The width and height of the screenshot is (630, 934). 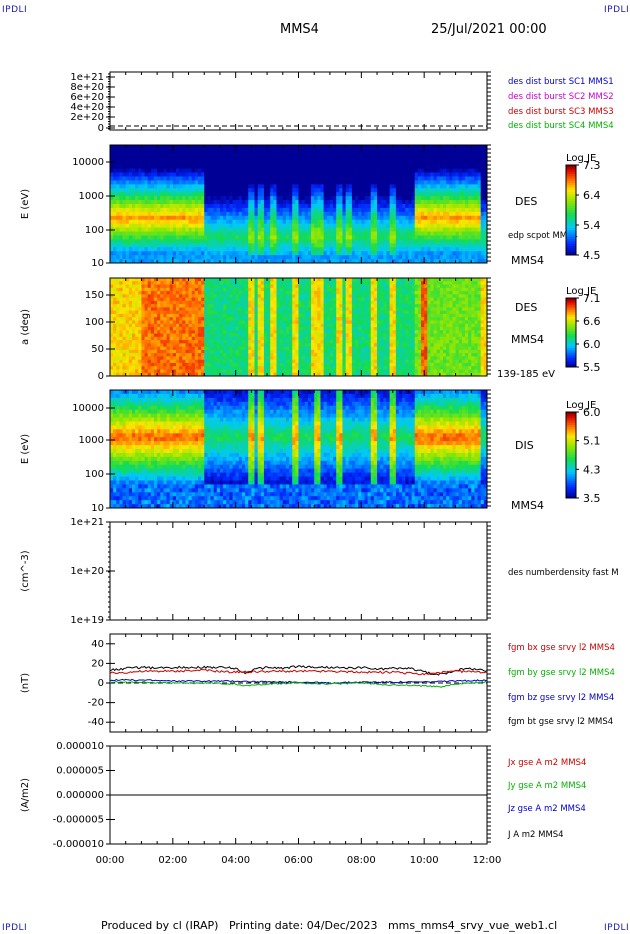 I want to click on y-tick-label: 8e+20, so click(x=87, y=87).